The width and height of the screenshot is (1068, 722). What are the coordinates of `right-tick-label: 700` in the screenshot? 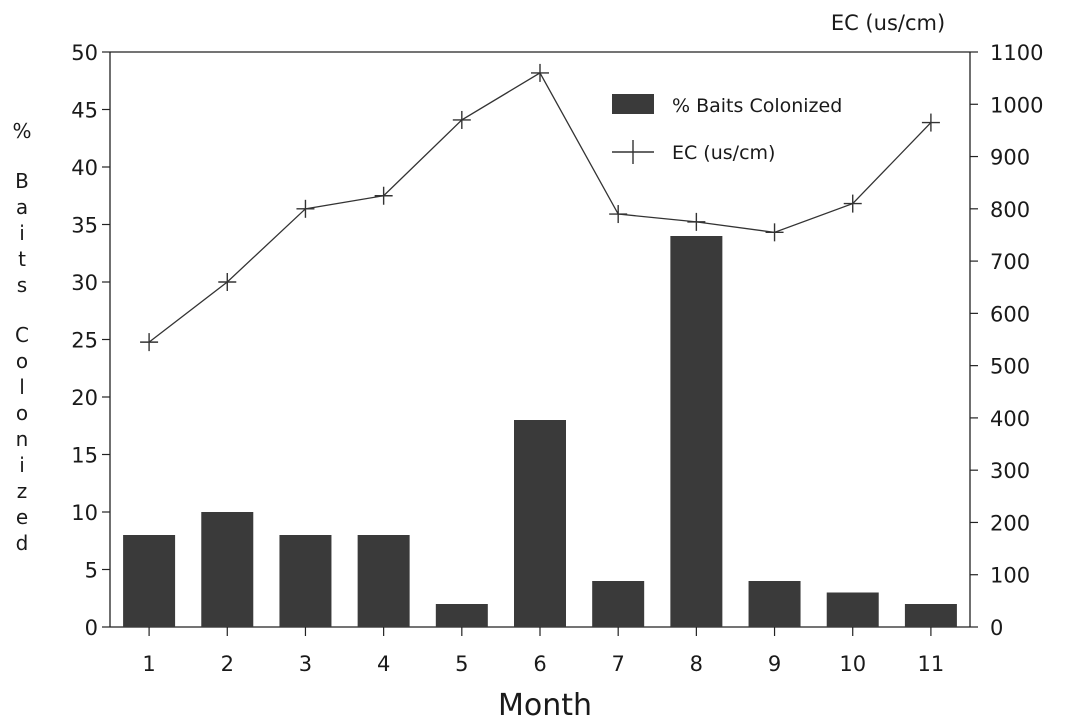 It's located at (1010, 262).